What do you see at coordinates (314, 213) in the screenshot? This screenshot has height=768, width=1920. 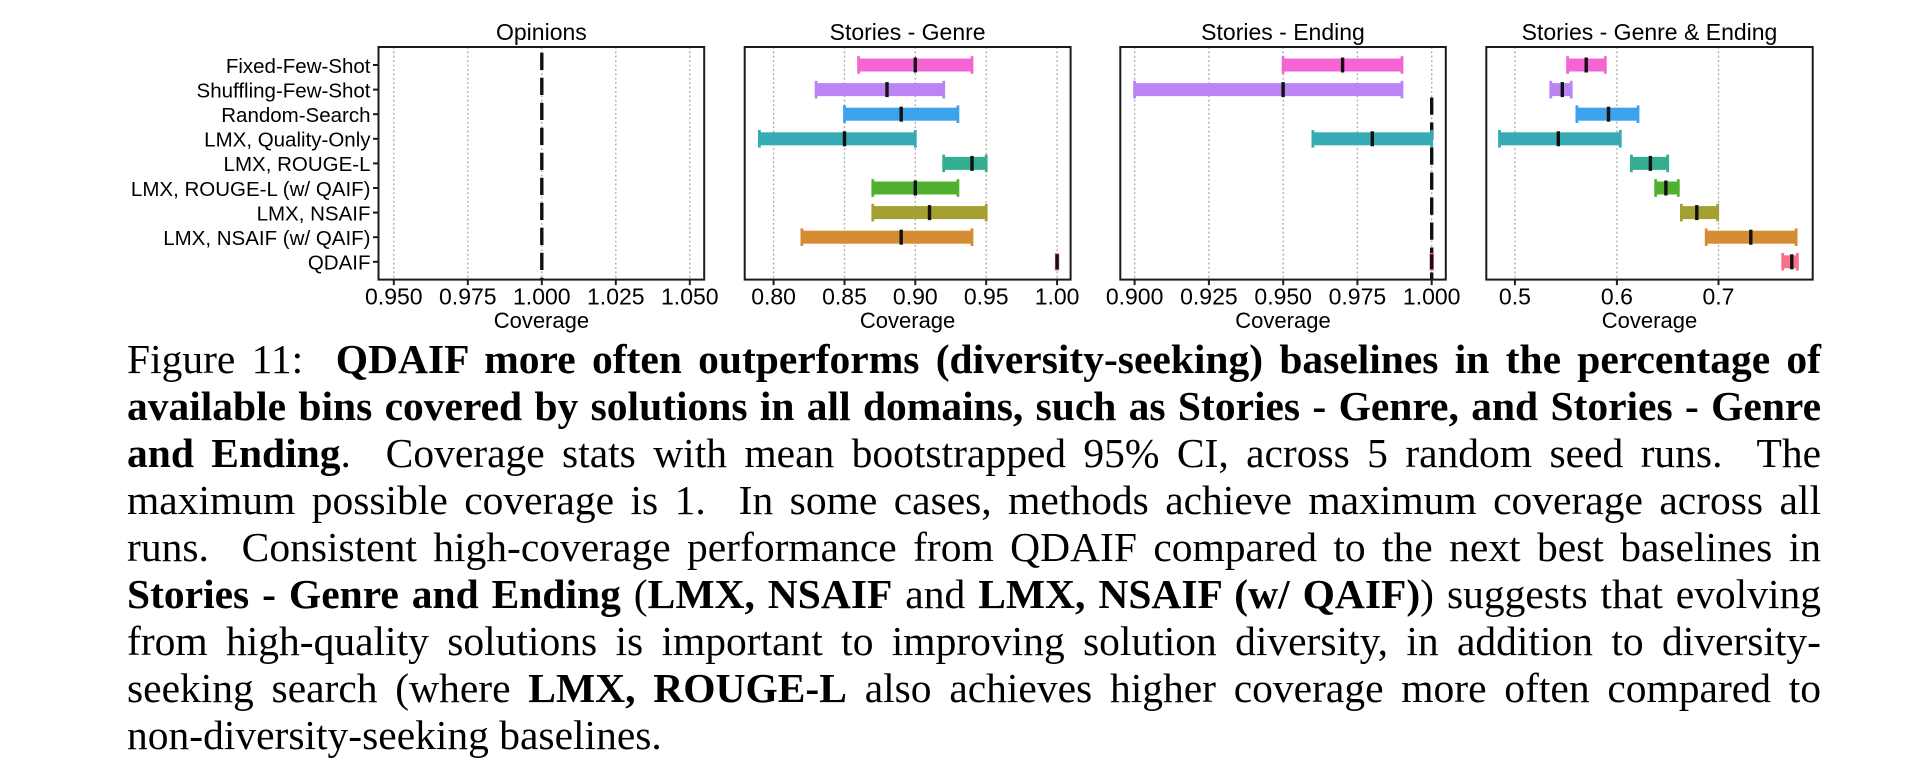 I see `svg-text: LMX, NSAIF` at bounding box center [314, 213].